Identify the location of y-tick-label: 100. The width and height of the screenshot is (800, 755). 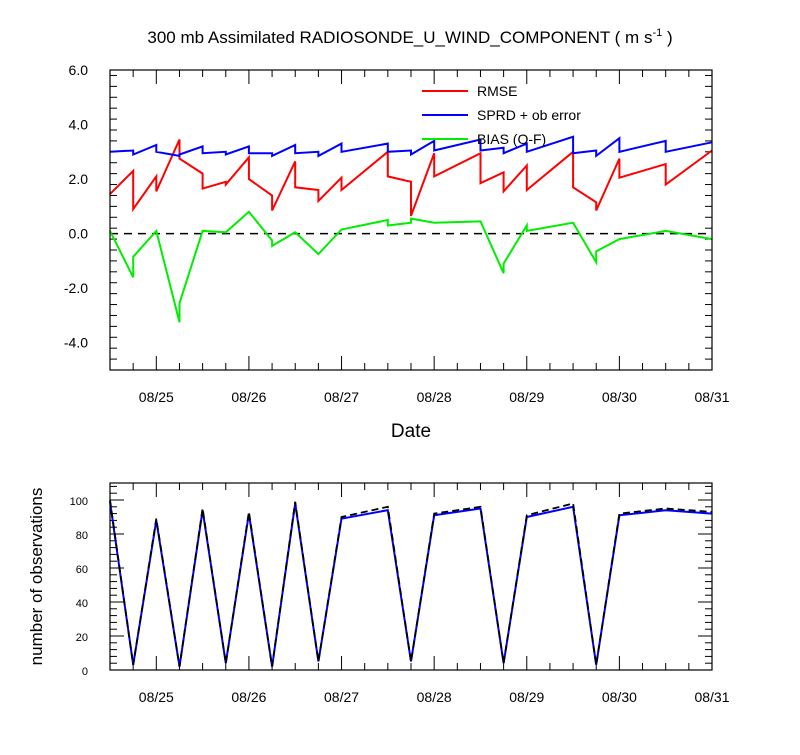
(79, 502).